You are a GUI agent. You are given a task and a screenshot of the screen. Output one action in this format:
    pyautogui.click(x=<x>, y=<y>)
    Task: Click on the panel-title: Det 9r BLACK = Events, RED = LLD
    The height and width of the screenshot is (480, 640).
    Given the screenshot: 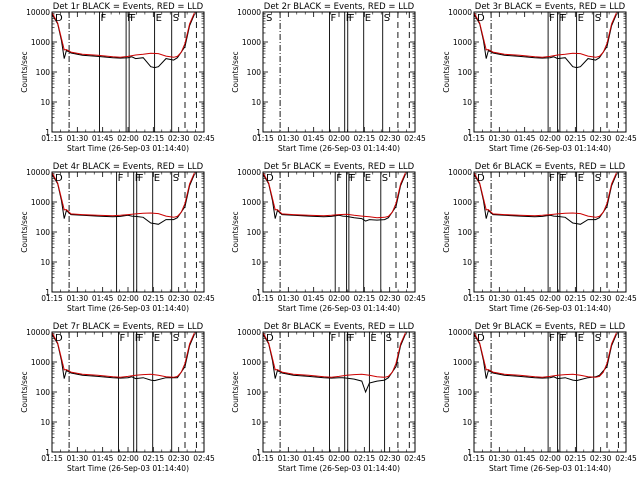 What is the action you would take?
    pyautogui.click(x=550, y=327)
    